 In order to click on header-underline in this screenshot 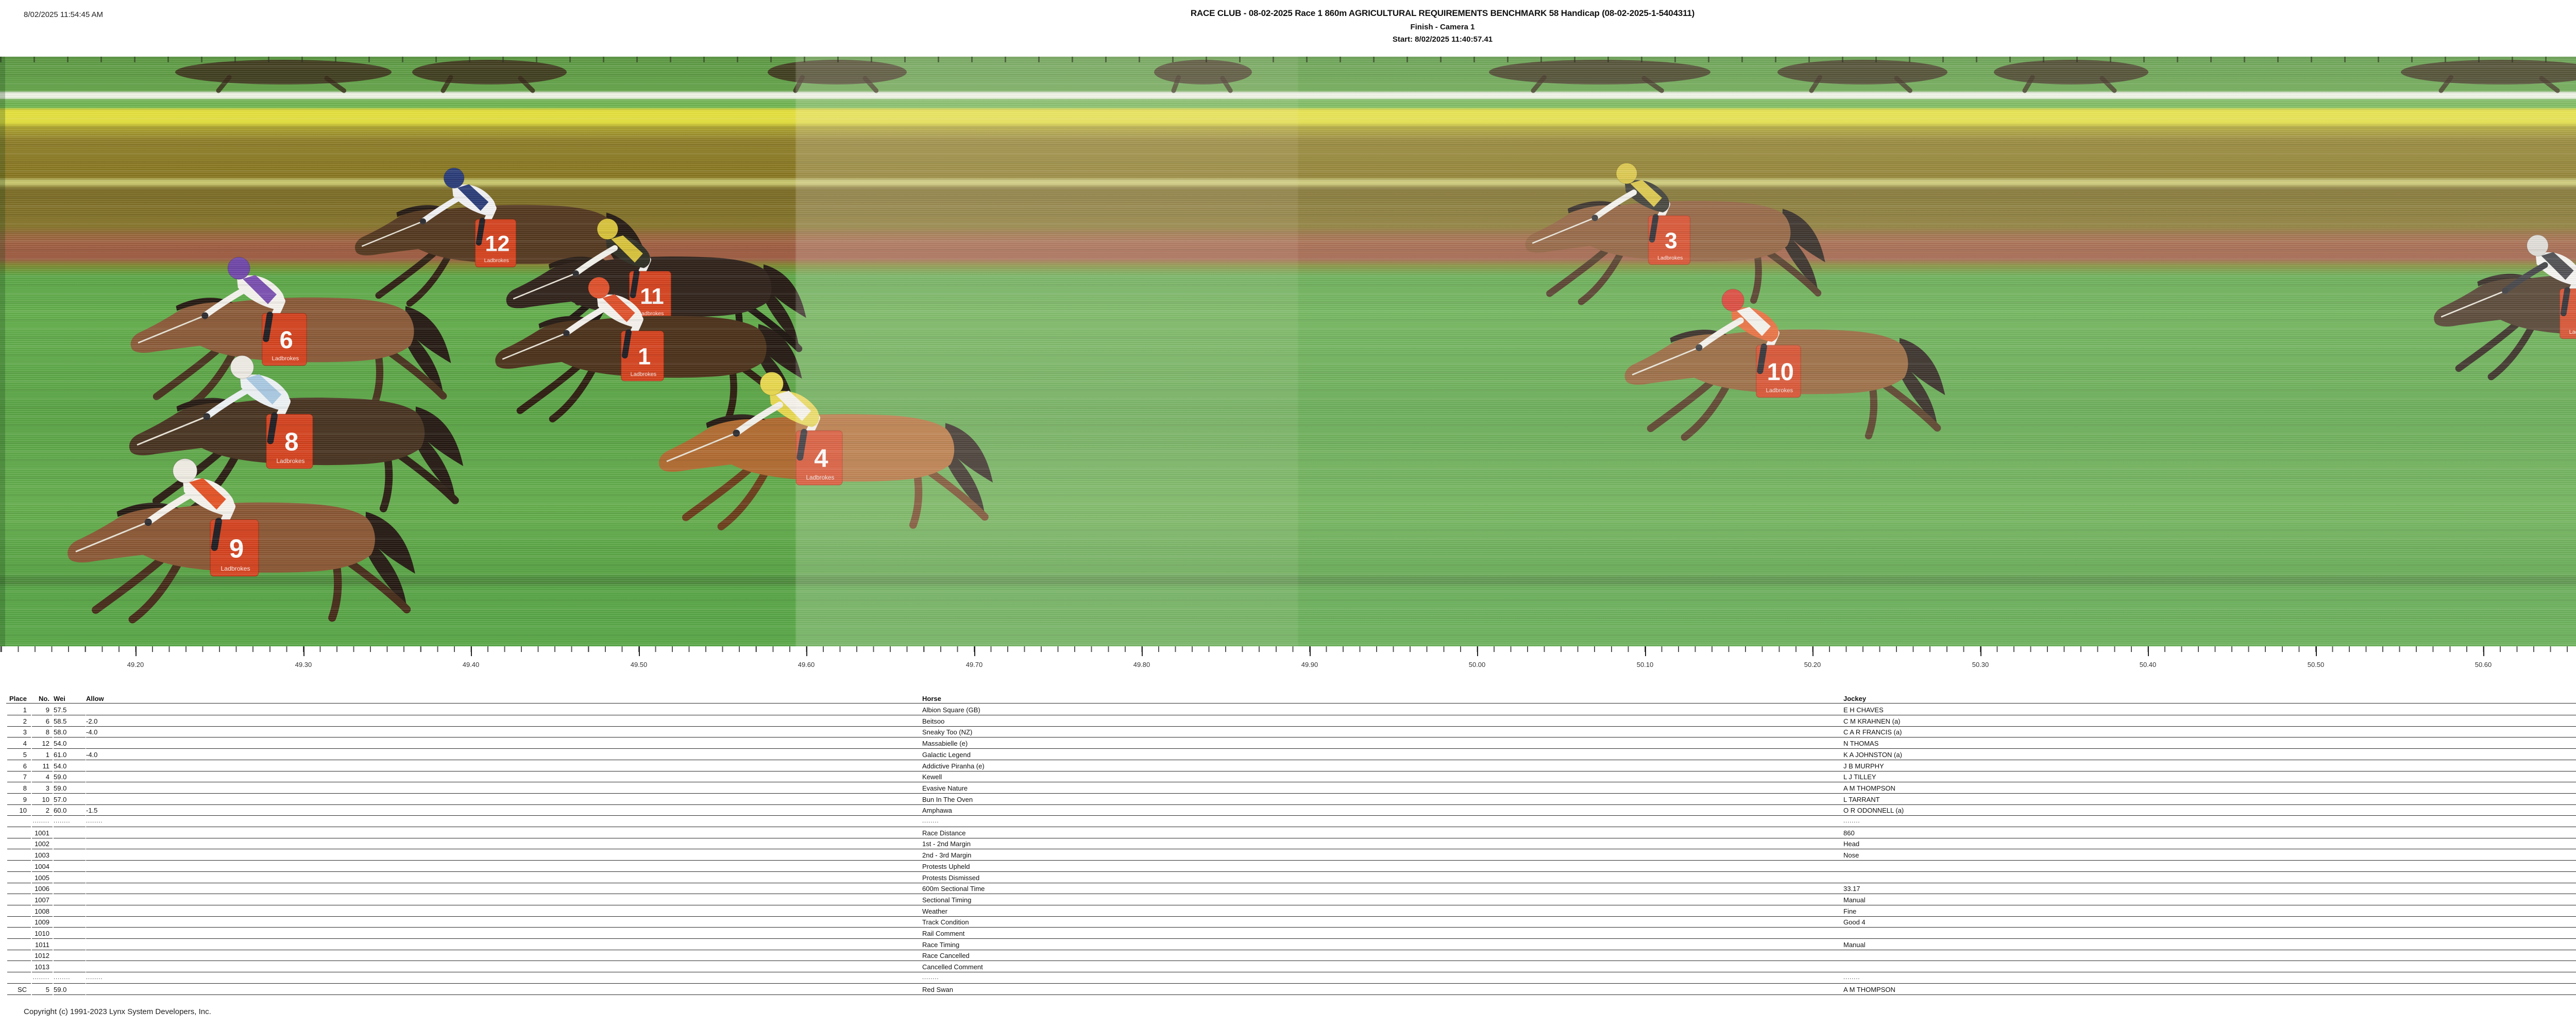, I will do `click(1291, 703)`.